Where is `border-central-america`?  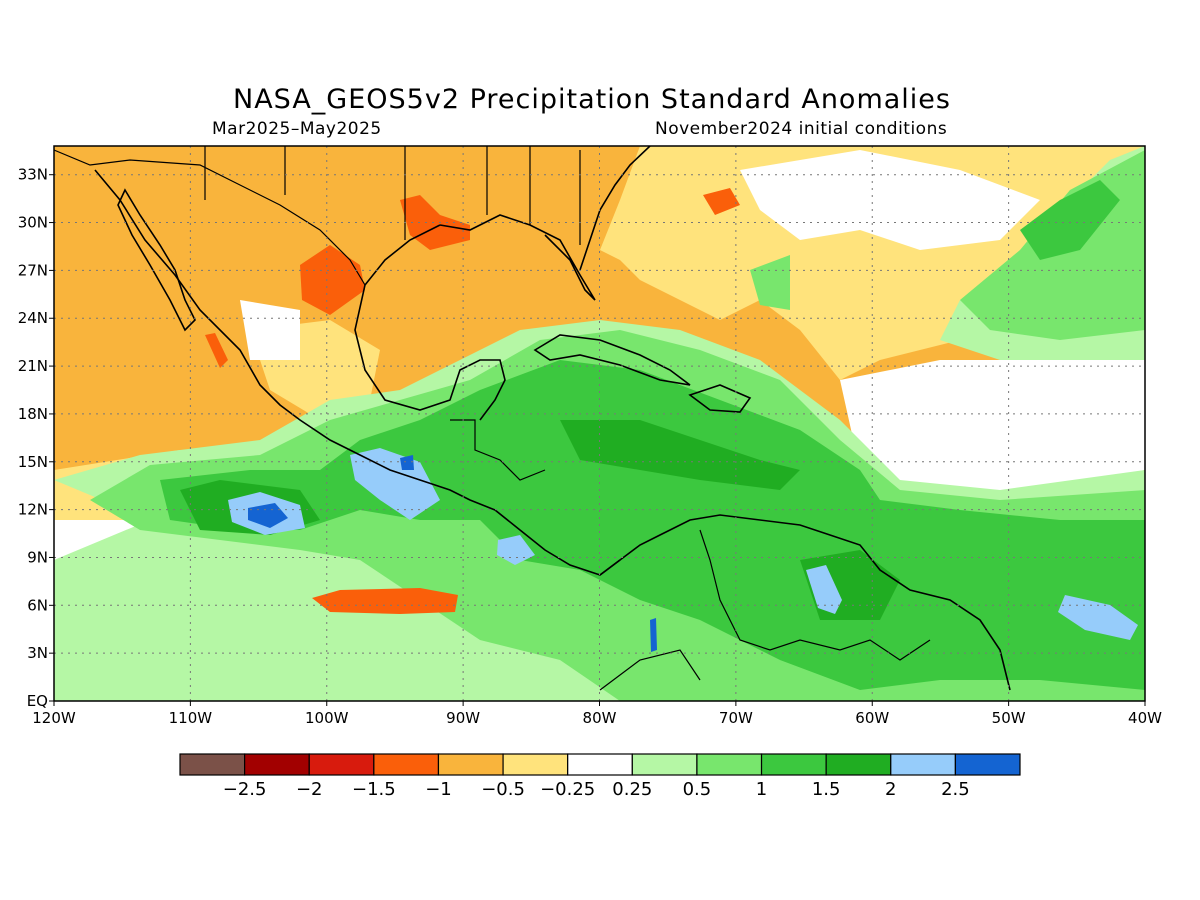 border-central-america is located at coordinates (498, 450).